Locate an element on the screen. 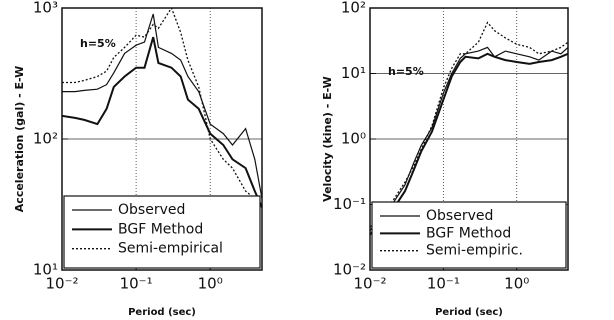 The height and width of the screenshot is (320, 614). y-axis-label: Velocity (kine) - E-W is located at coordinates (327, 139).